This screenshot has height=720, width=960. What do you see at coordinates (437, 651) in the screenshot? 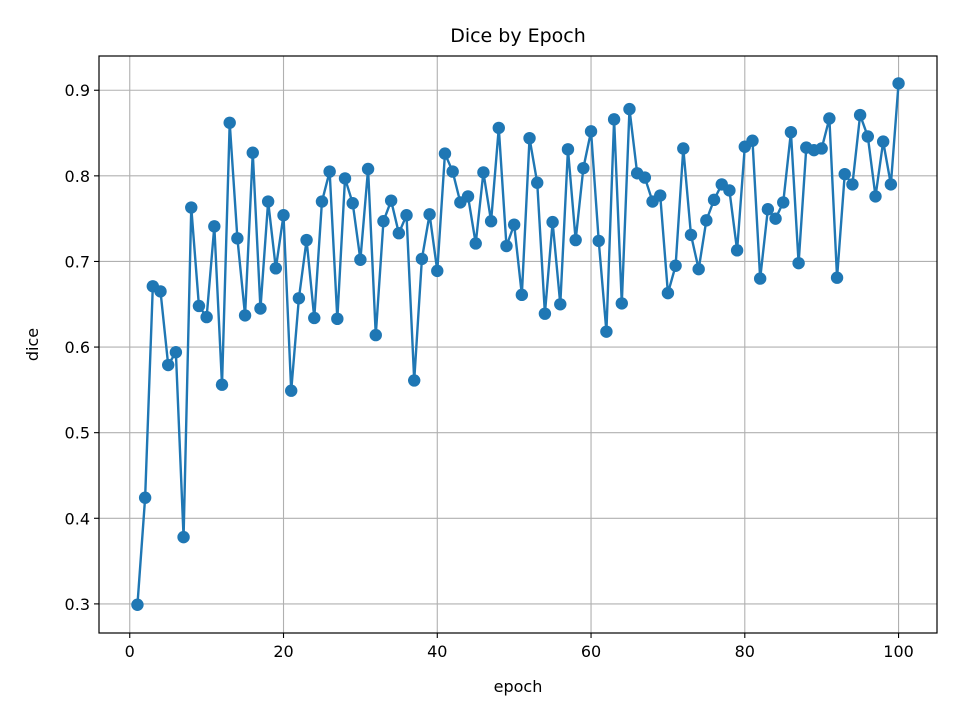
I see `x-tick-label: 40` at bounding box center [437, 651].